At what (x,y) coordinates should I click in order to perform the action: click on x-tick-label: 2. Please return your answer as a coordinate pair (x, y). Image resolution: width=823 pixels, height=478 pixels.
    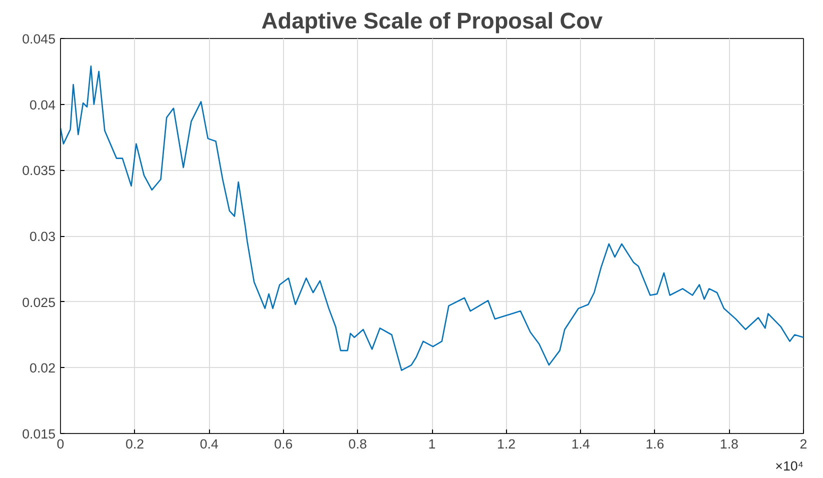
    Looking at the image, I should click on (804, 444).